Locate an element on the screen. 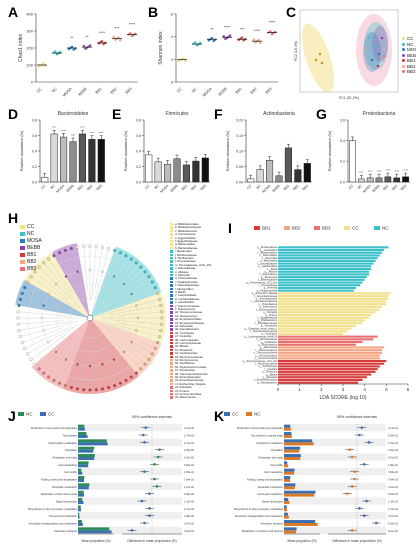 This screenshot has width=416, height=550. x-tick-label: 5 is located at coordinates (386, 389).